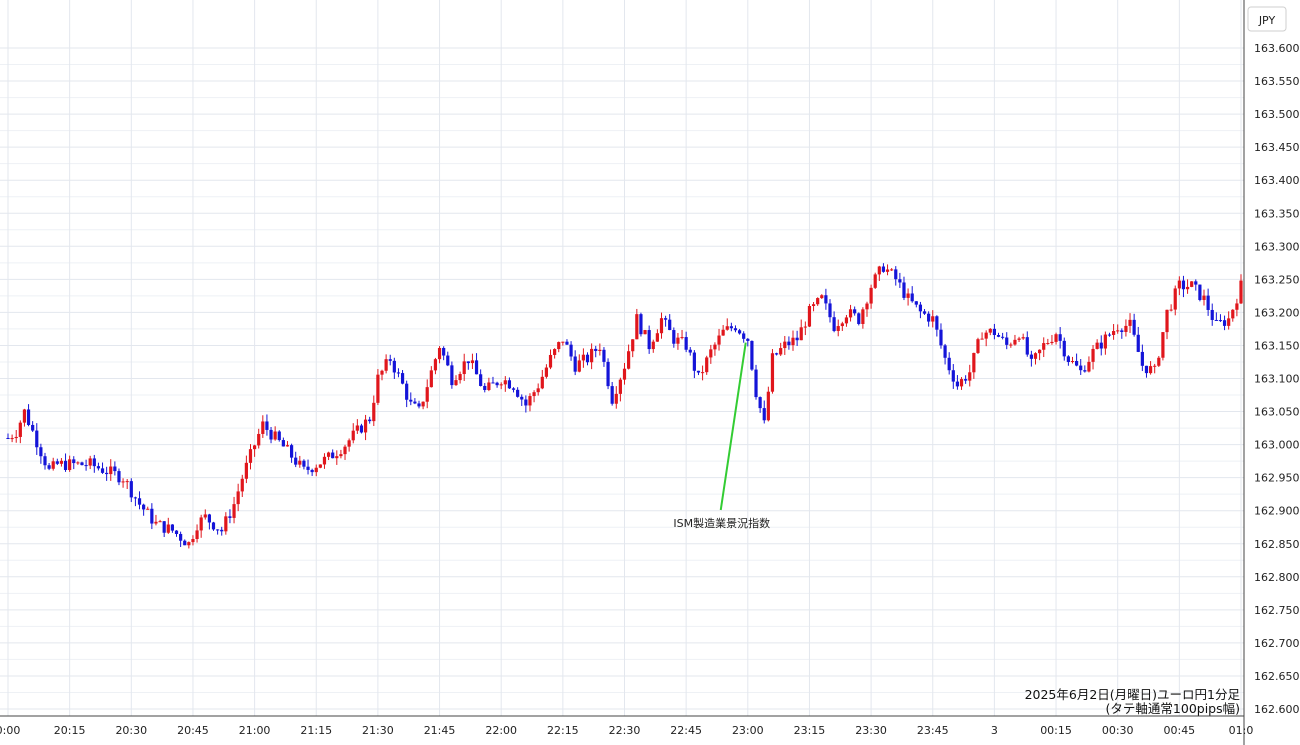 The width and height of the screenshot is (1300, 745). I want to click on y-tick-label: 163.100, so click(1277, 379).